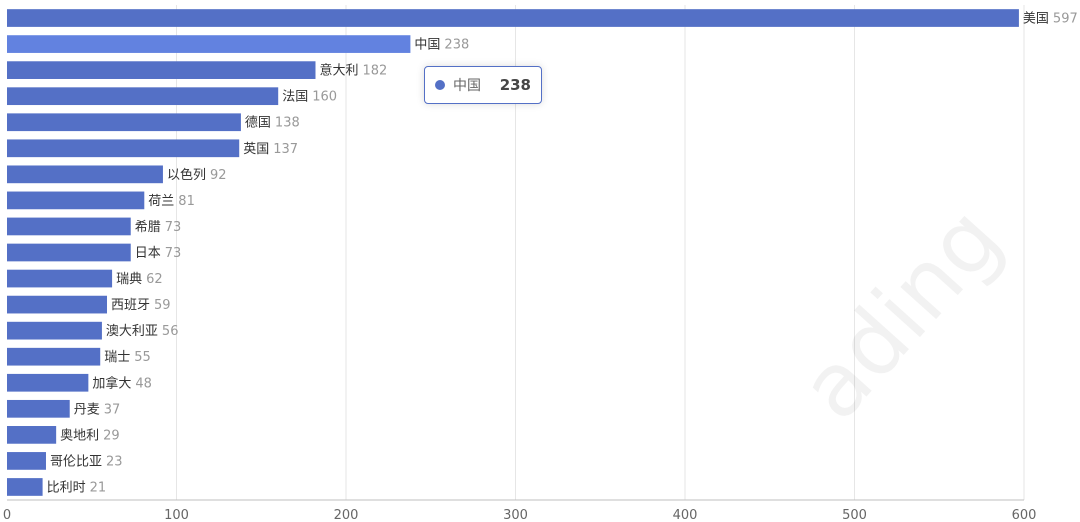 This screenshot has height=522, width=1080. Describe the element at coordinates (515, 85) in the screenshot. I see `tooltip-value: 238` at that location.